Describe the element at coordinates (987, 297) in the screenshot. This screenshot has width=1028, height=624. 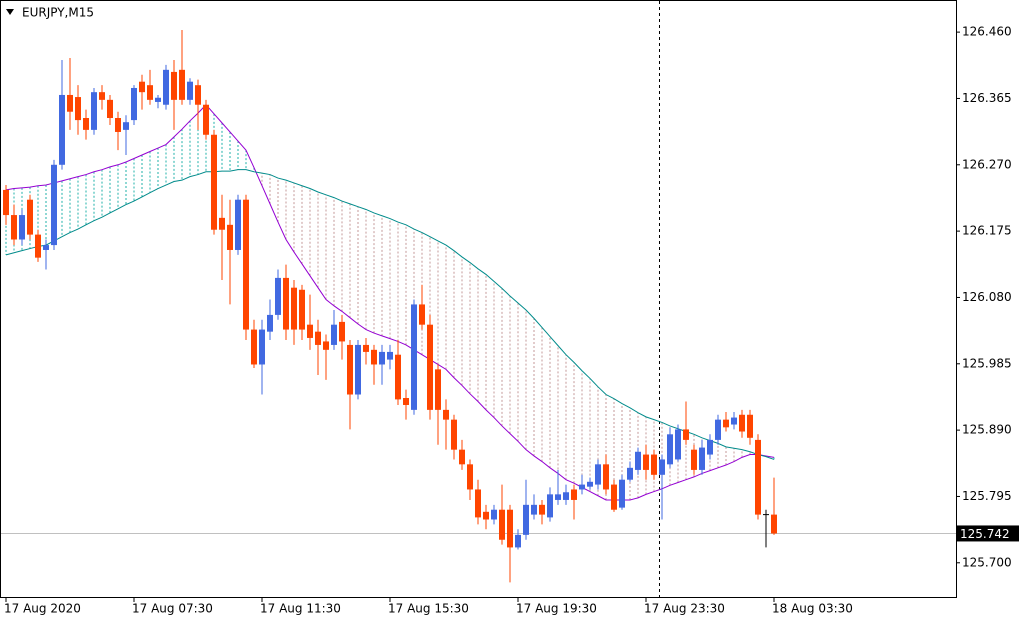
I see `y-tick-label: 126.080` at that location.